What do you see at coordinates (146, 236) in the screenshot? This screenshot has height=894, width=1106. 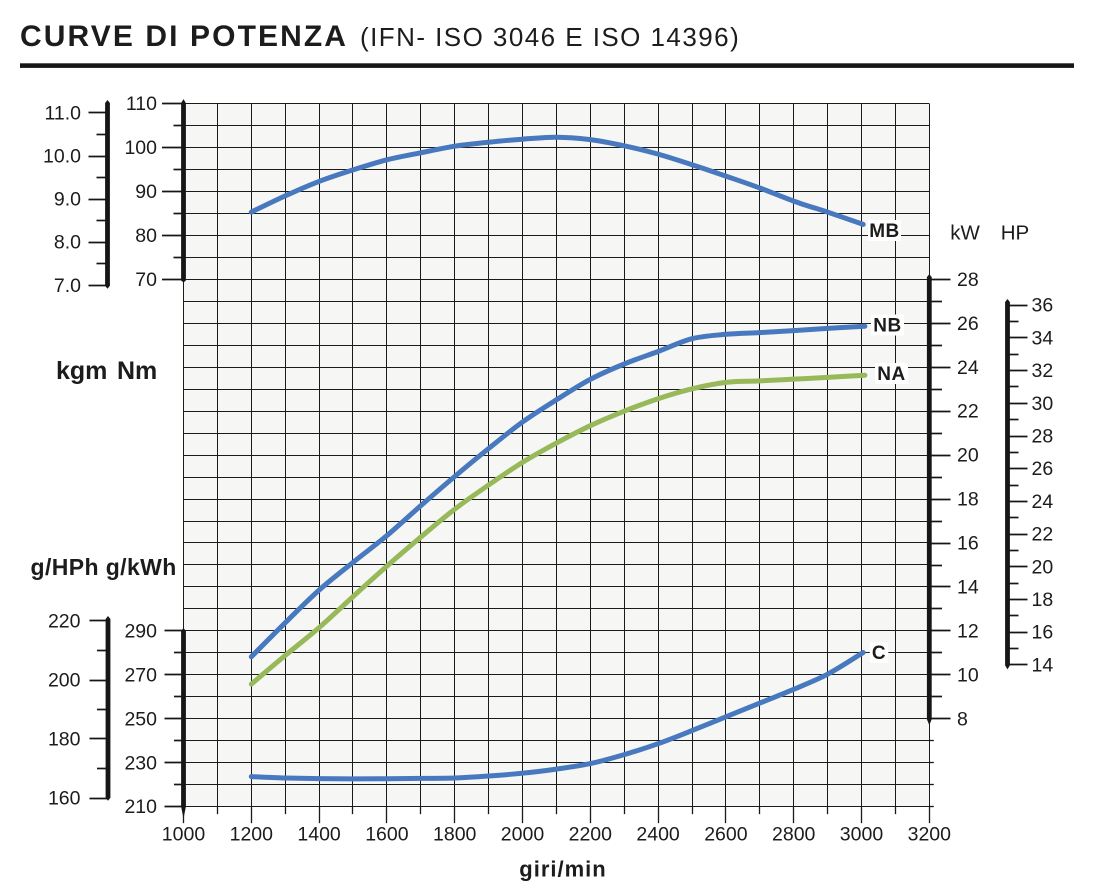 I see `svg-text: 80` at bounding box center [146, 236].